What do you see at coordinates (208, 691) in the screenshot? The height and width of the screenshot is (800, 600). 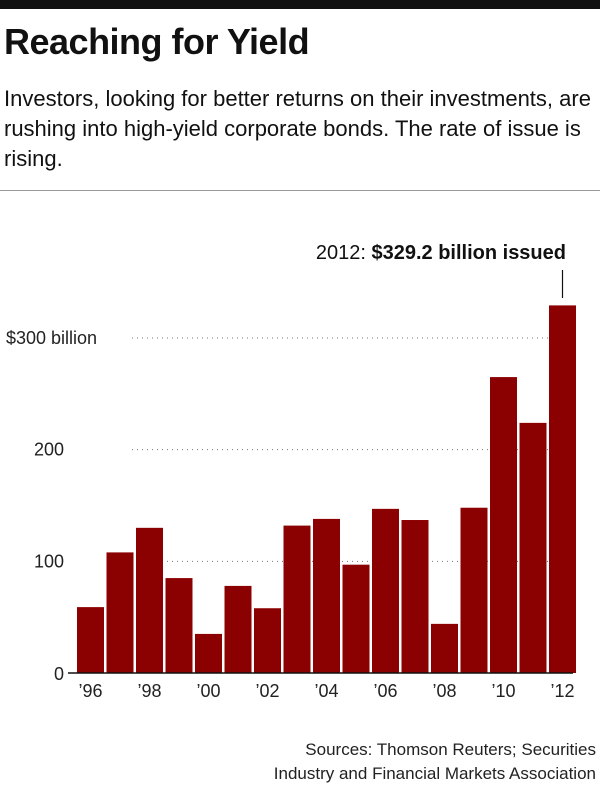 I see `x-tick-label: ’00` at bounding box center [208, 691].